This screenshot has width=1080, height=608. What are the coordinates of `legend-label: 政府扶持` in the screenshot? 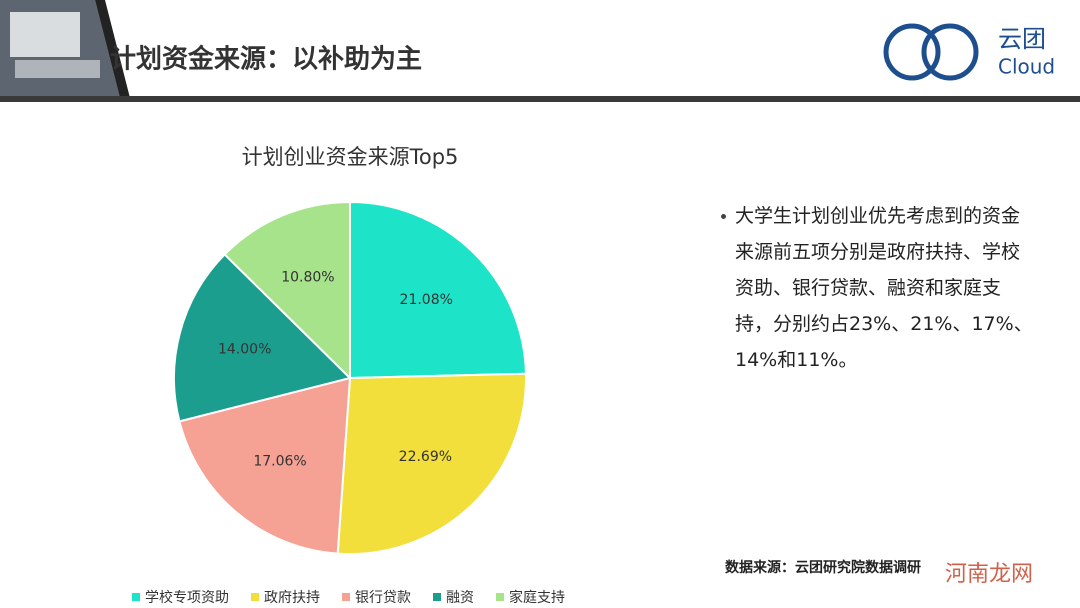 It's located at (292, 598).